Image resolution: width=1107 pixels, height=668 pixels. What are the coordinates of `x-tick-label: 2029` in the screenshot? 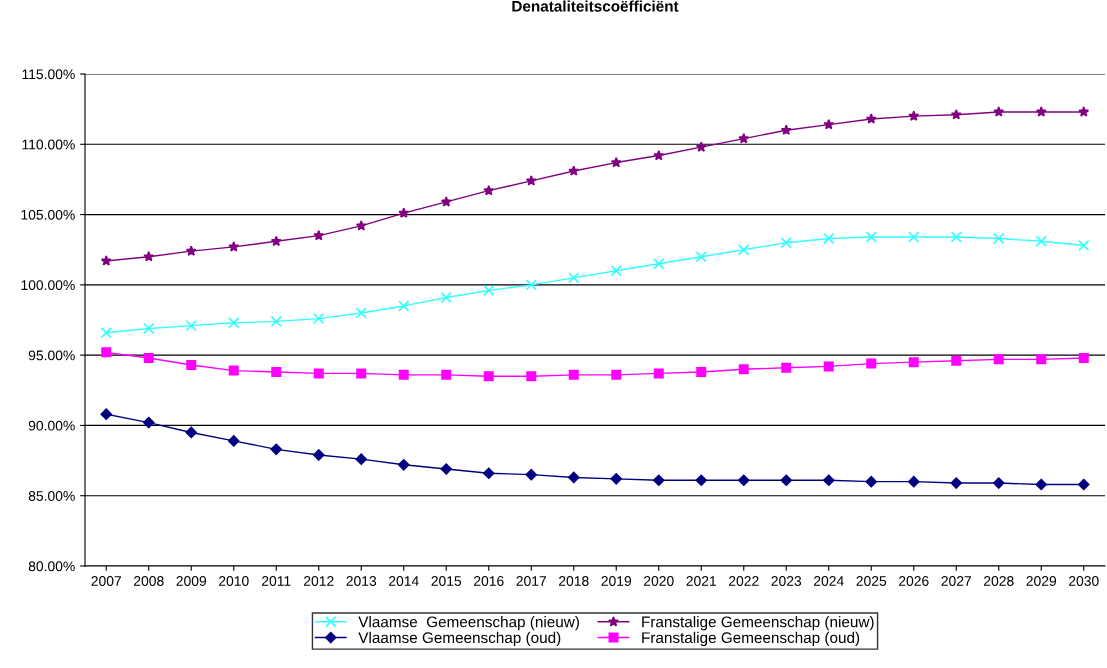 It's located at (1041, 581).